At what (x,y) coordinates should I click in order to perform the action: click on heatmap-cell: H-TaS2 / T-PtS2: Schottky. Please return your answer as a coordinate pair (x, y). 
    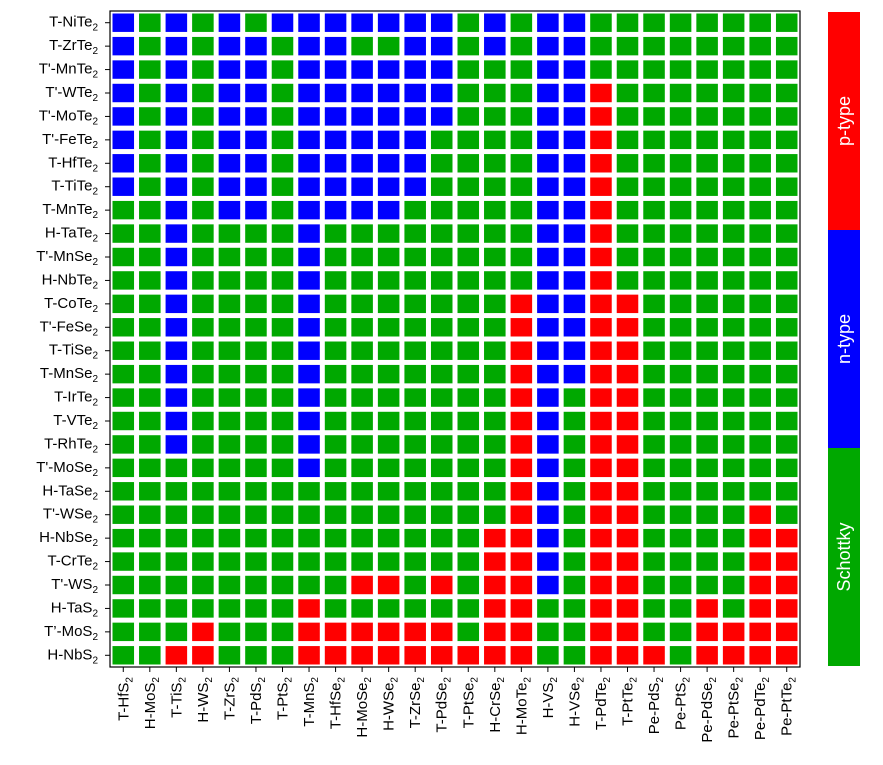
    Looking at the image, I should click on (282, 608).